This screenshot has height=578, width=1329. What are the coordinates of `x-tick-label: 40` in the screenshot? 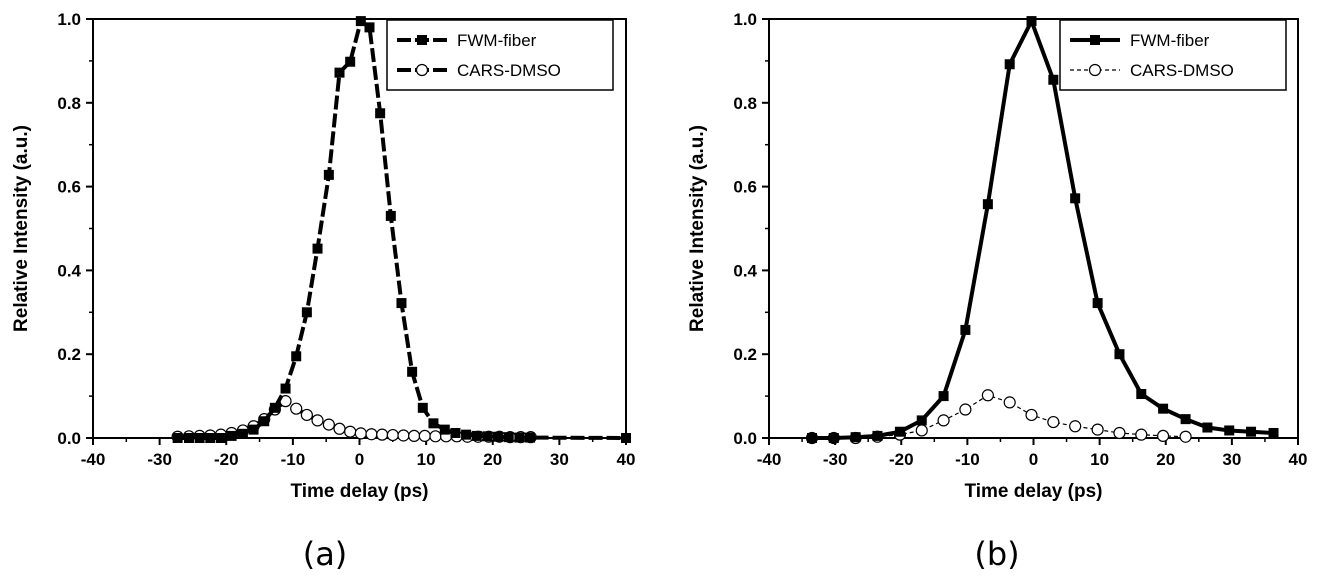 It's located at (626, 459).